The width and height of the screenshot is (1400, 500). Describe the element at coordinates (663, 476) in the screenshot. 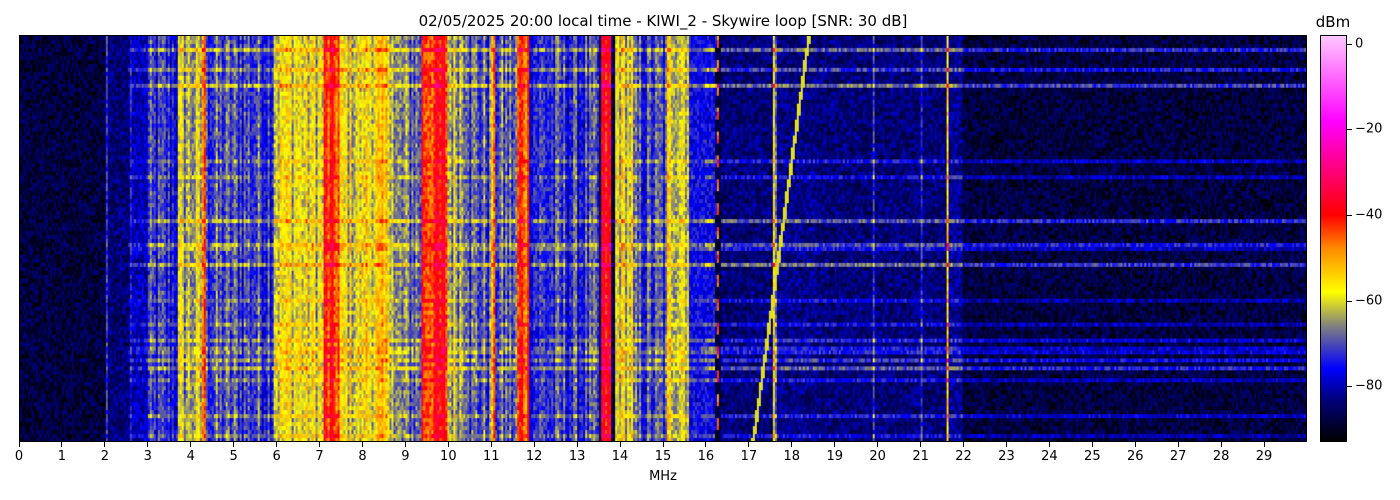

I see `x-axis-label: MHz` at that location.